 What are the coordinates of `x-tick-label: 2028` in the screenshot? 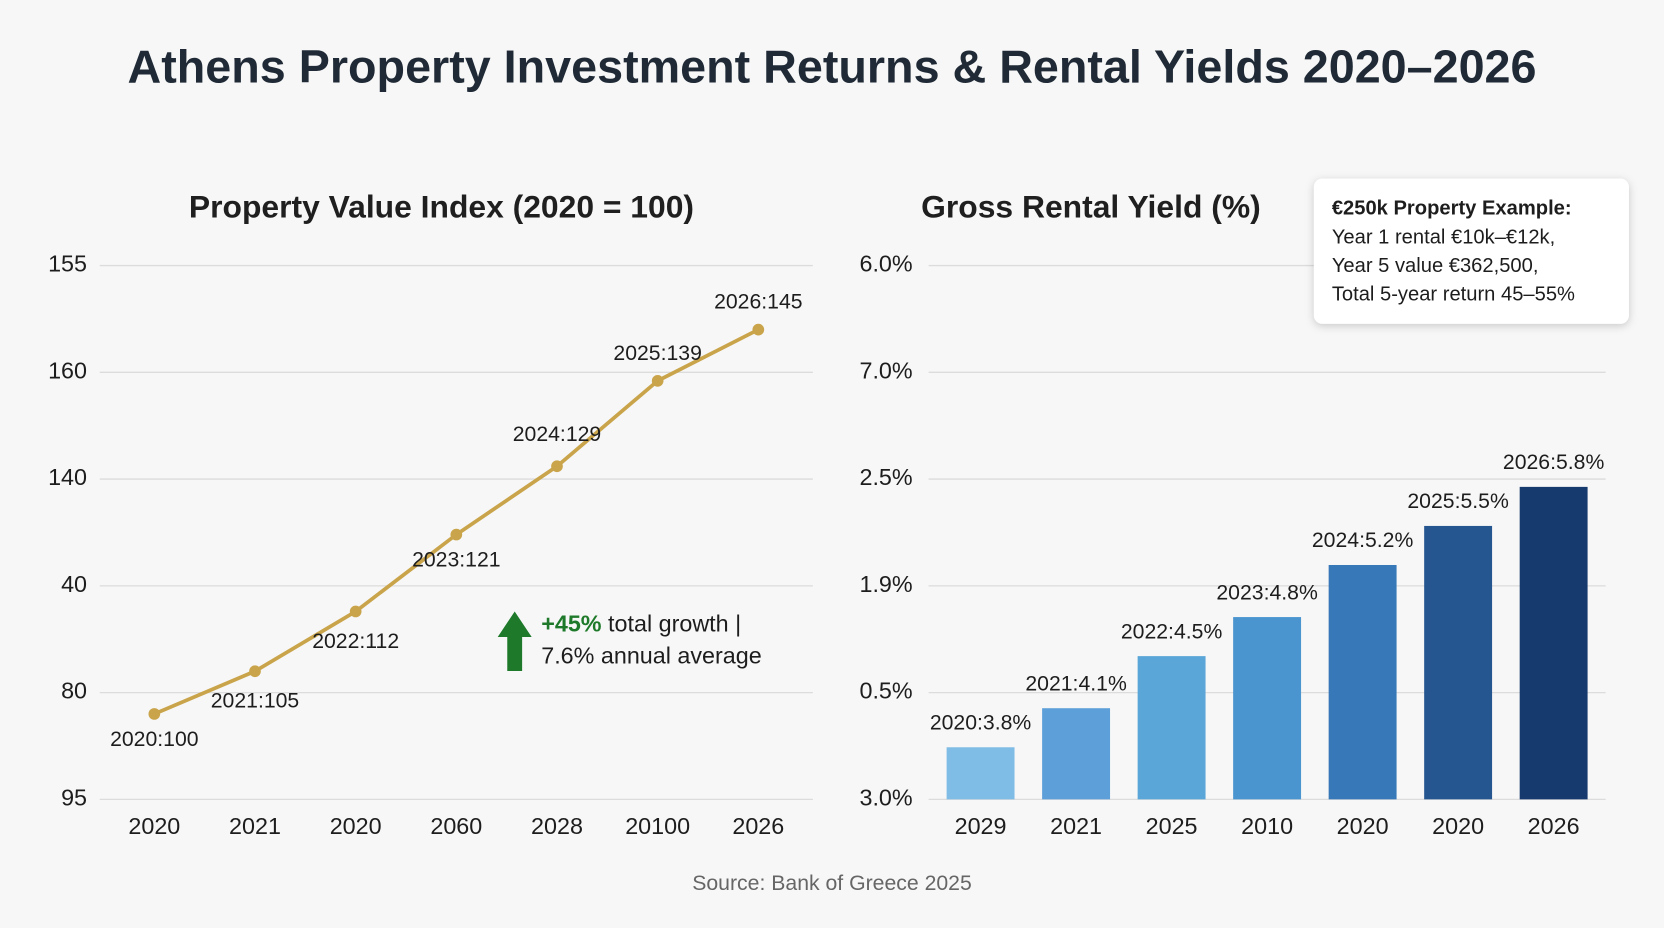 It's located at (557, 826).